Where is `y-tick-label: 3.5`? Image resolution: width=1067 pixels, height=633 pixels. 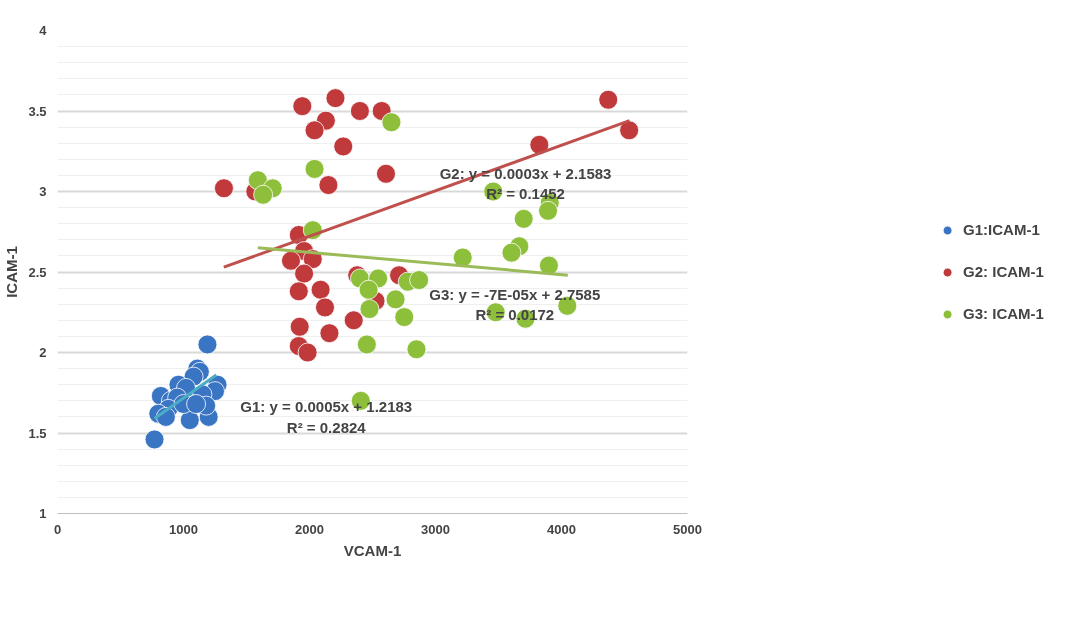
y-tick-label: 3.5 is located at coordinates (37, 111).